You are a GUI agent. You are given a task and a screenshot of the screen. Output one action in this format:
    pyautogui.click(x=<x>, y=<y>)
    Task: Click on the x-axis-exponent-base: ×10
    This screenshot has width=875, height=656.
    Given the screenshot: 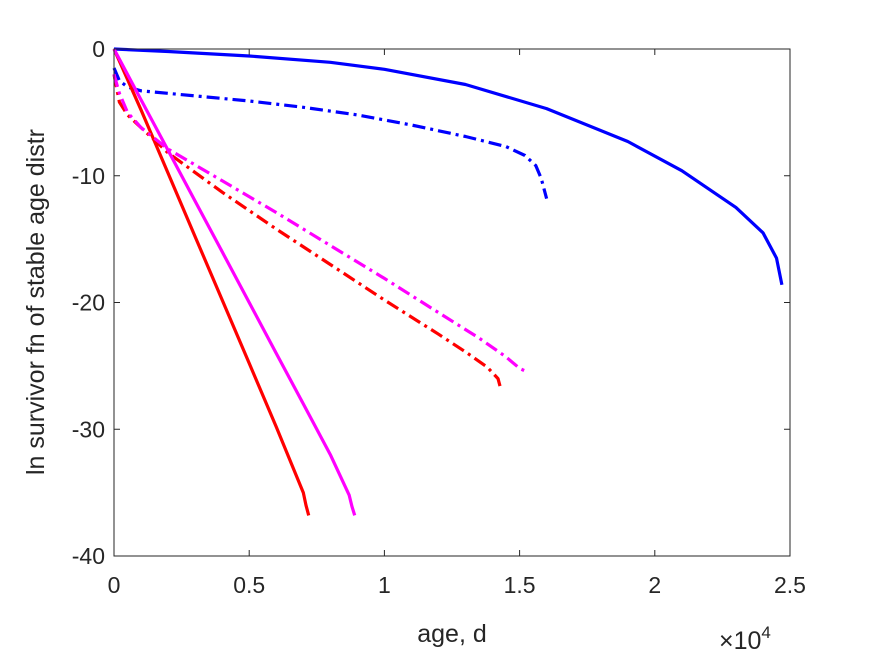 What is the action you would take?
    pyautogui.click(x=740, y=641)
    